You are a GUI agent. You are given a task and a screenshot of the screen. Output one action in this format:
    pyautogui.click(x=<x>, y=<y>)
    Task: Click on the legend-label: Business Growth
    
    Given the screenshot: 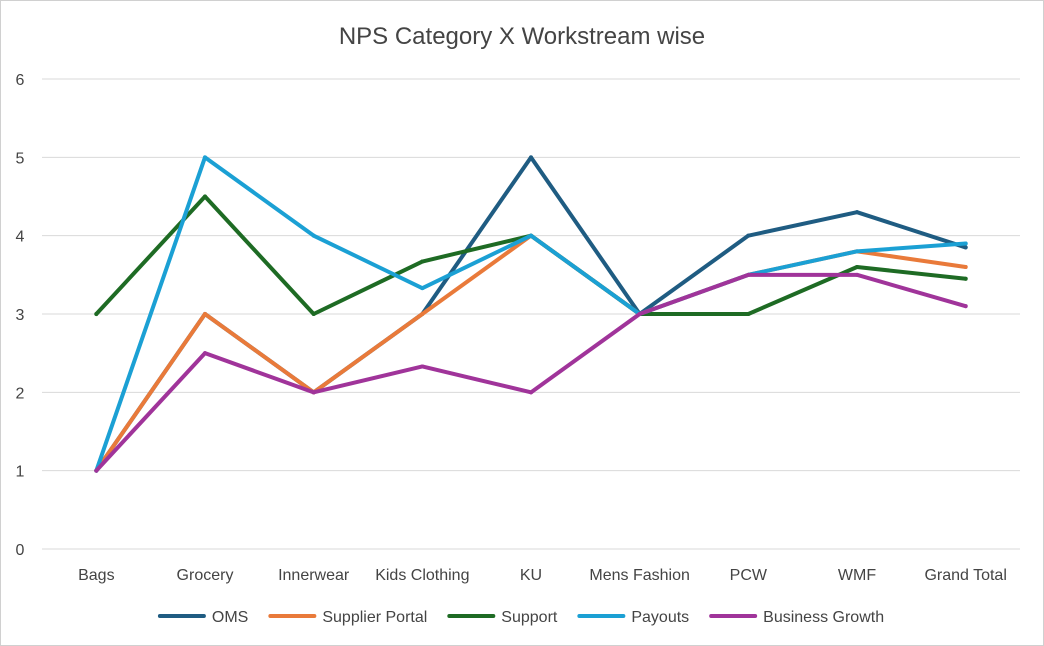 What is the action you would take?
    pyautogui.click(x=823, y=617)
    